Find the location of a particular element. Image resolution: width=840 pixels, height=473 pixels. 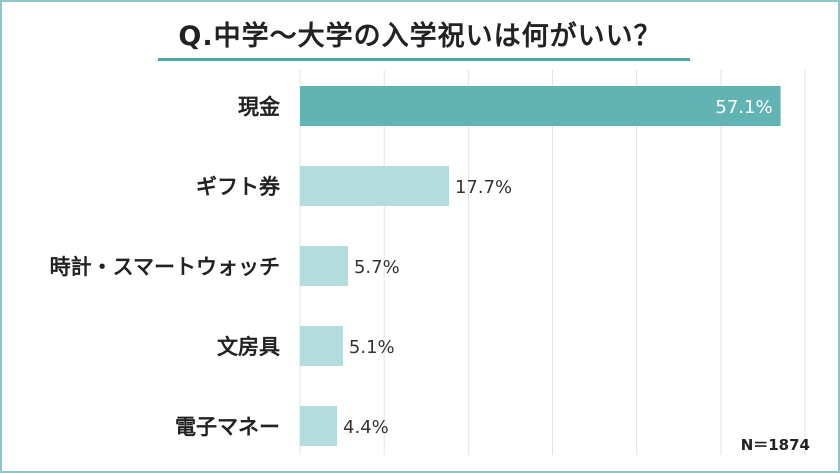

sample-size-note: N＝1874 is located at coordinates (775, 445).